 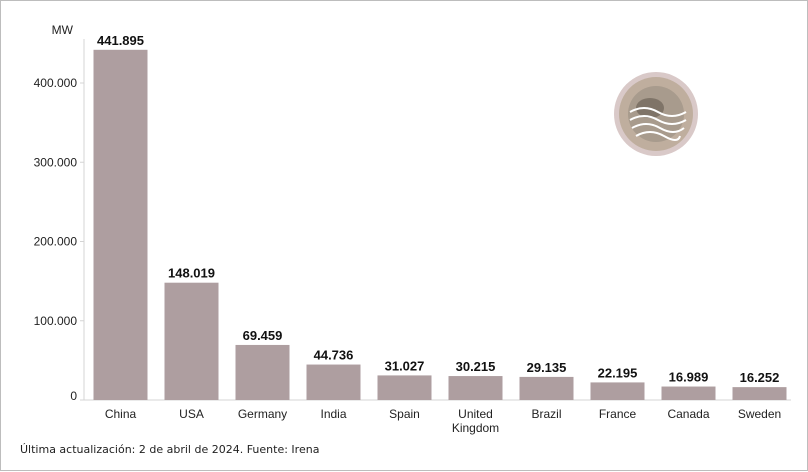 What do you see at coordinates (546, 414) in the screenshot?
I see `x-tick-label: Brazil` at bounding box center [546, 414].